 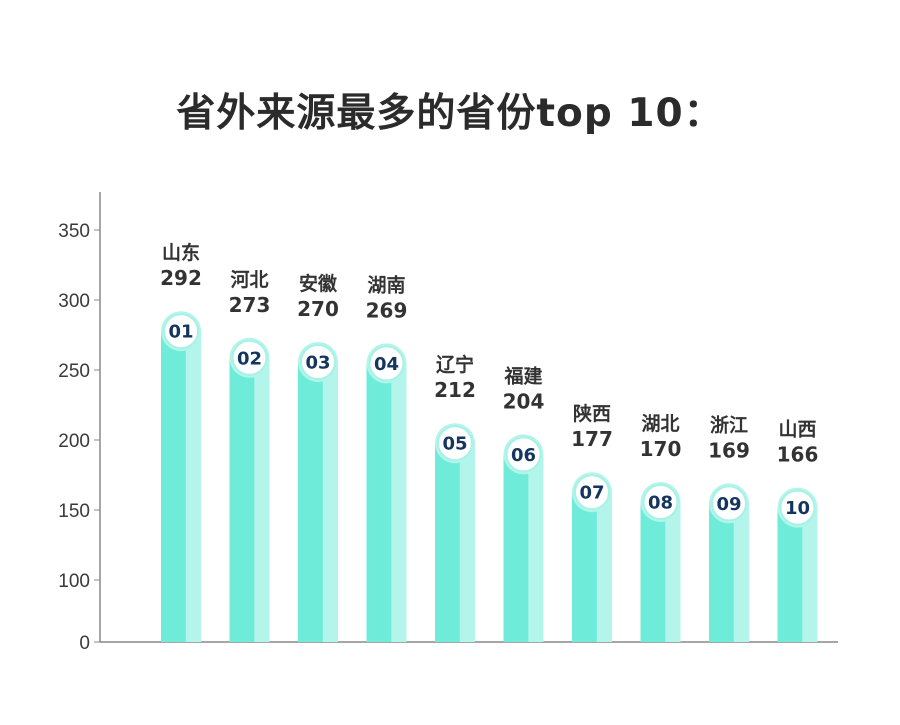 What do you see at coordinates (729, 450) in the screenshot?
I see `value-label: 169` at bounding box center [729, 450].